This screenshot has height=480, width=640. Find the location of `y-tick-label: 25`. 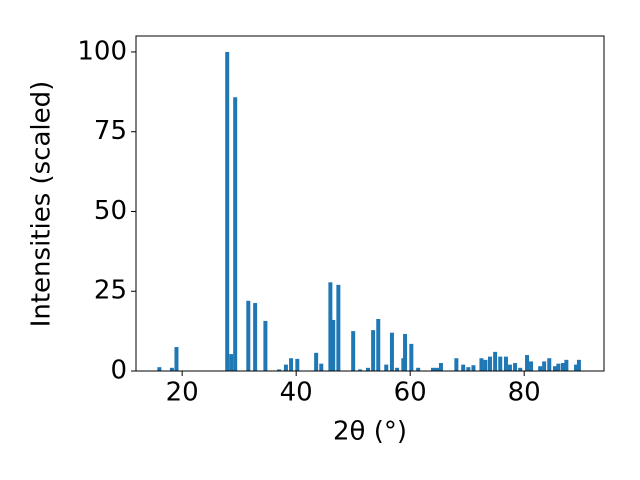

y-tick-label: 25 is located at coordinates (110, 291).